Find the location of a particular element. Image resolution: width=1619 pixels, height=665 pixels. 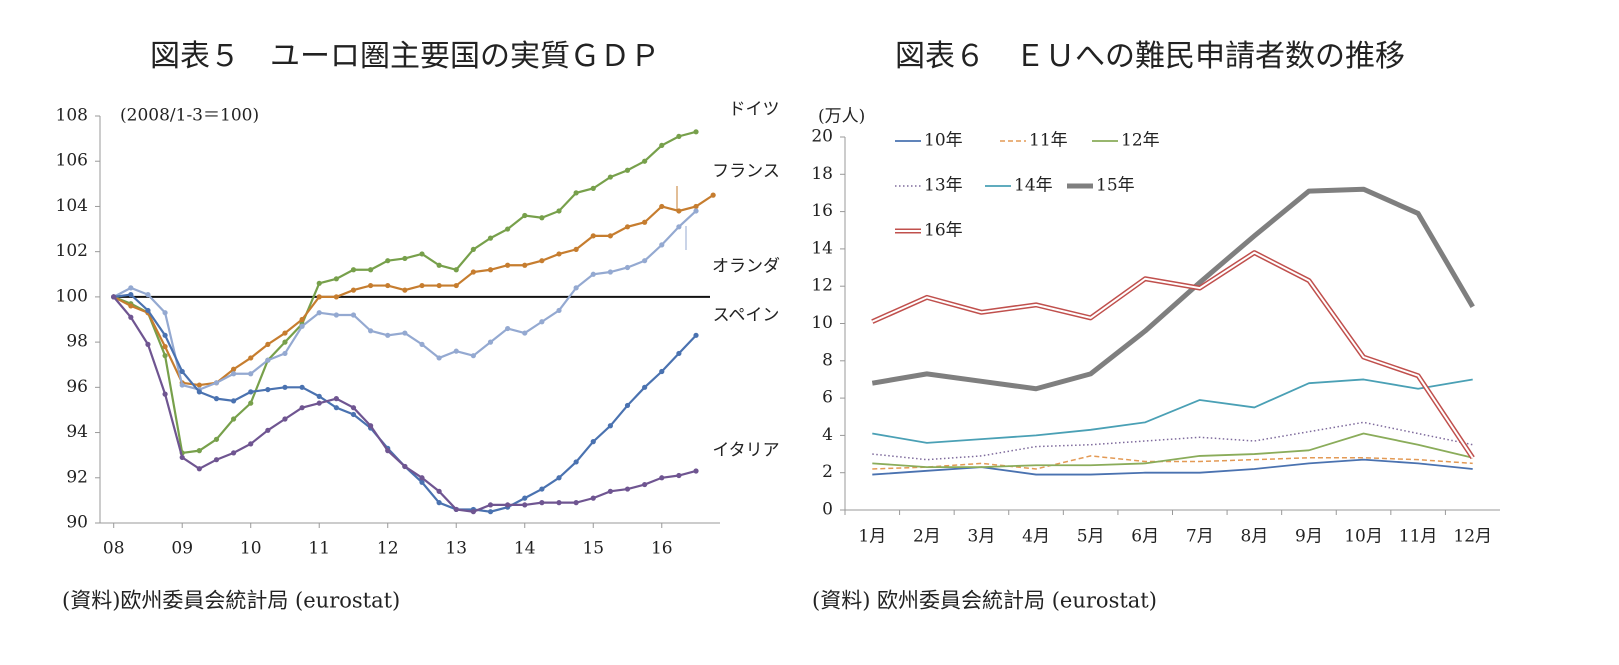

x-tick-label: 1月 is located at coordinates (872, 537).